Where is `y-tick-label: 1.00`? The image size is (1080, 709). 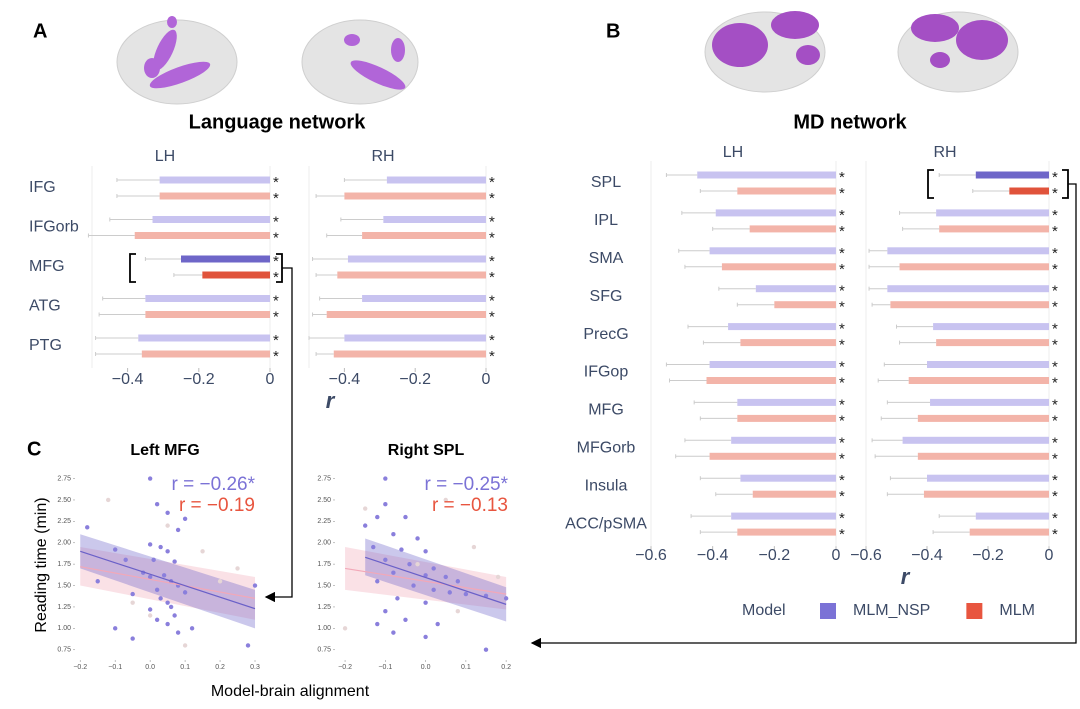
y-tick-label: 1.00 is located at coordinates (324, 628).